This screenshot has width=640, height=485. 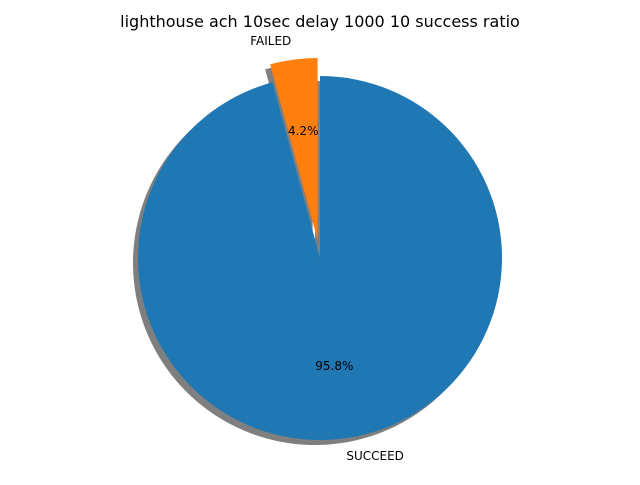 What do you see at coordinates (334, 366) in the screenshot?
I see `slice-percent-succeed: 95.8%` at bounding box center [334, 366].